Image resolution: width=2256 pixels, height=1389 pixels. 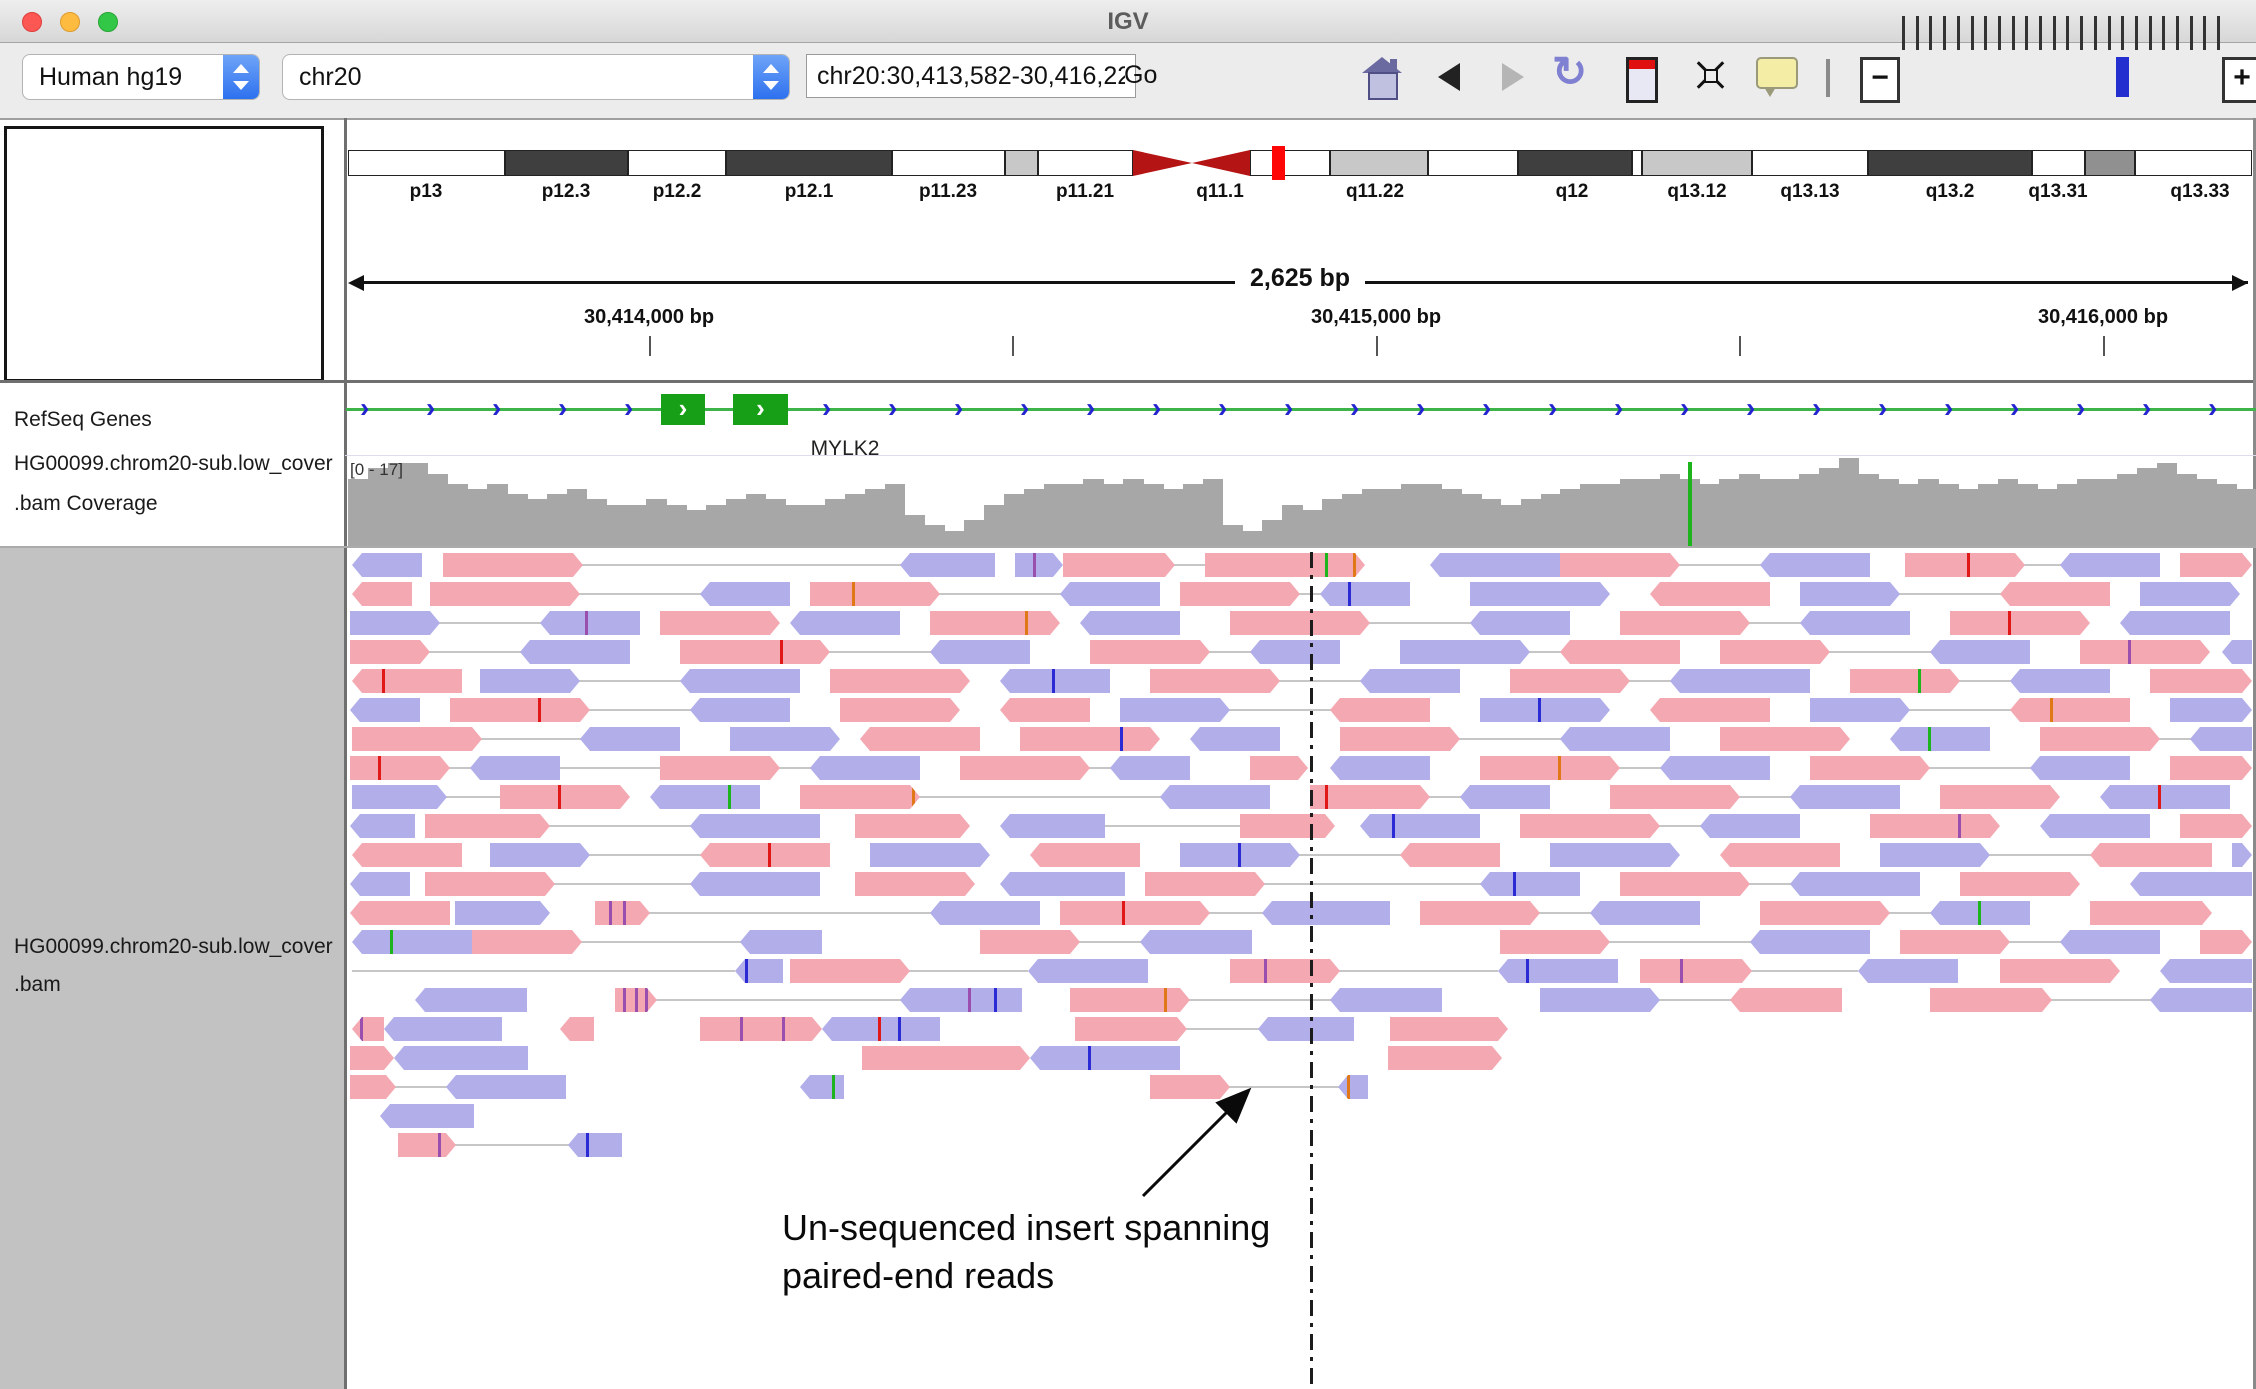 What do you see at coordinates (172, 968) in the screenshot?
I see `alignment-track-label-area` at bounding box center [172, 968].